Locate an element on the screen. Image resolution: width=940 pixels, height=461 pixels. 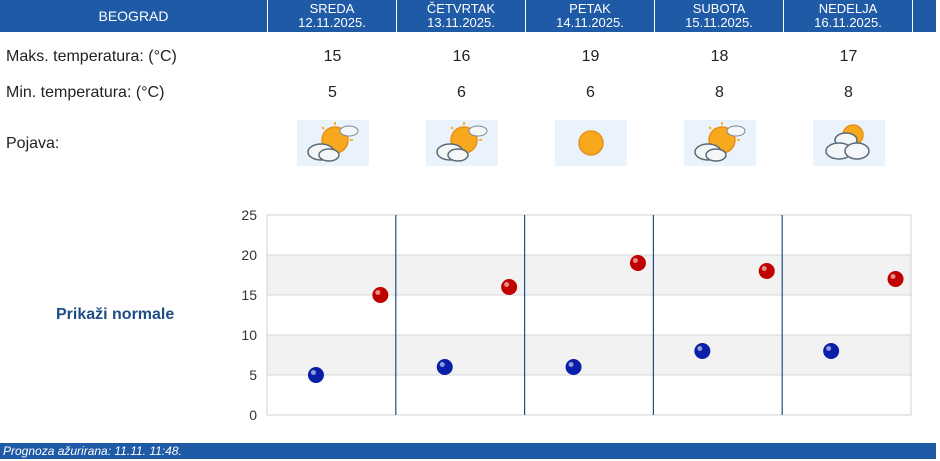
y-tick-label: 20 is located at coordinates (249, 255).